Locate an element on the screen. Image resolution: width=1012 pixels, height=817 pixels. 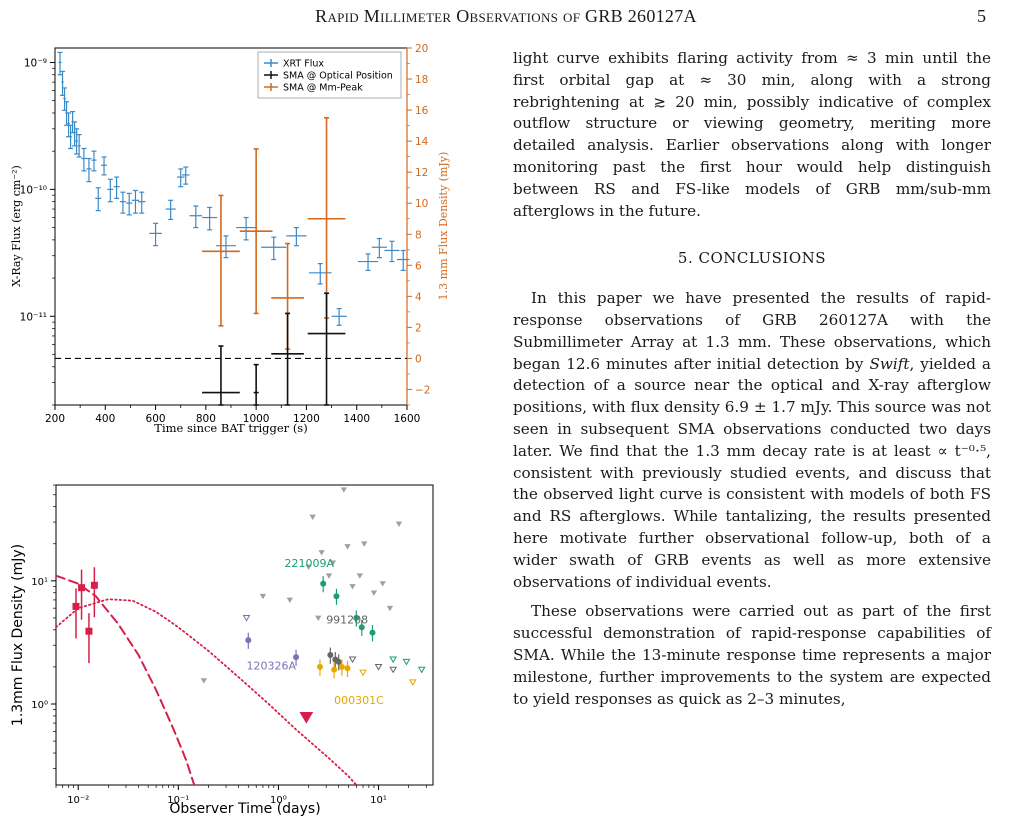
fig1-x-tick-label: 200 is located at coordinates (55, 419).